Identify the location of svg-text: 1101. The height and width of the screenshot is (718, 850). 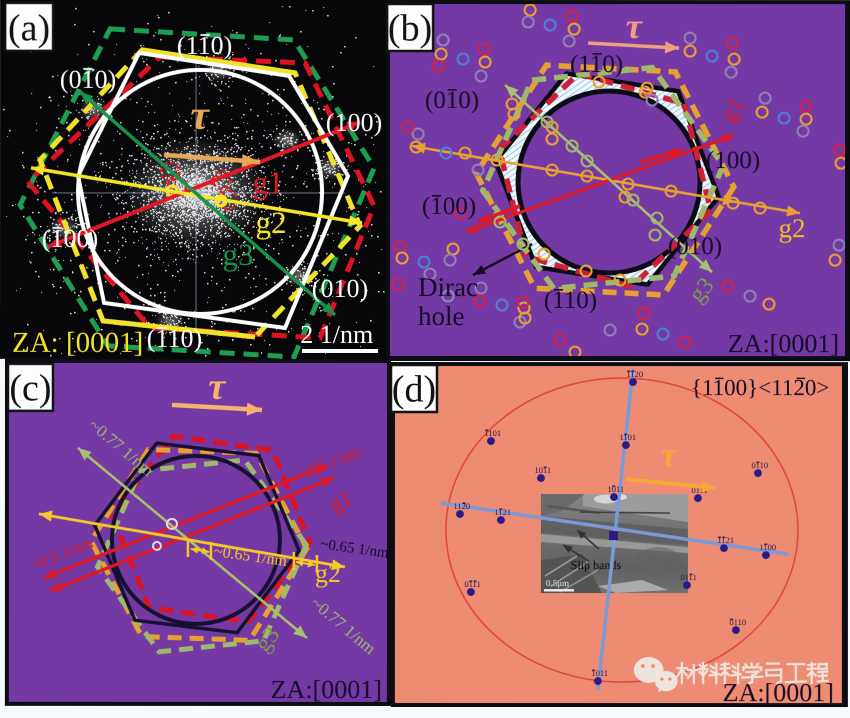
(627, 437).